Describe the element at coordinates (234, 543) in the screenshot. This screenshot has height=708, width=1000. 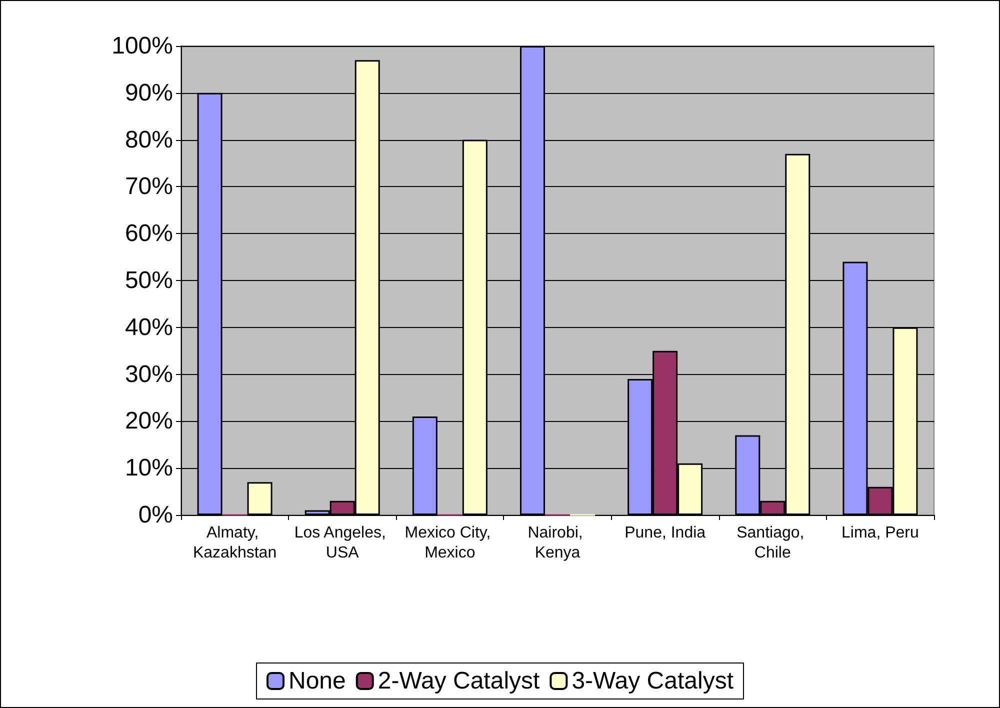
I see `x-tick-label: Almaty, Kazakhstan` at that location.